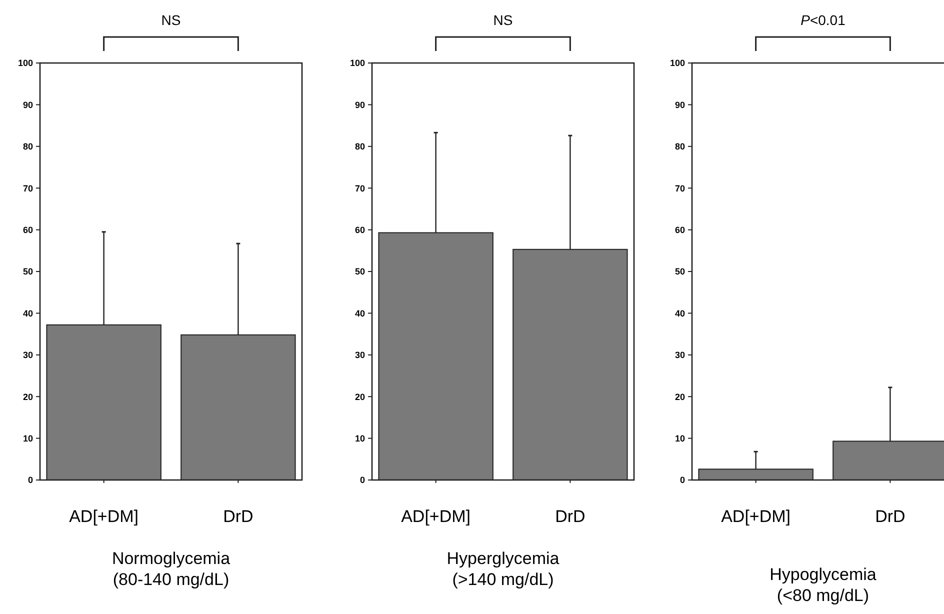  What do you see at coordinates (823, 585) in the screenshot?
I see `x-axis-title: Hypoglycemia (<80 mg/dL)` at bounding box center [823, 585].